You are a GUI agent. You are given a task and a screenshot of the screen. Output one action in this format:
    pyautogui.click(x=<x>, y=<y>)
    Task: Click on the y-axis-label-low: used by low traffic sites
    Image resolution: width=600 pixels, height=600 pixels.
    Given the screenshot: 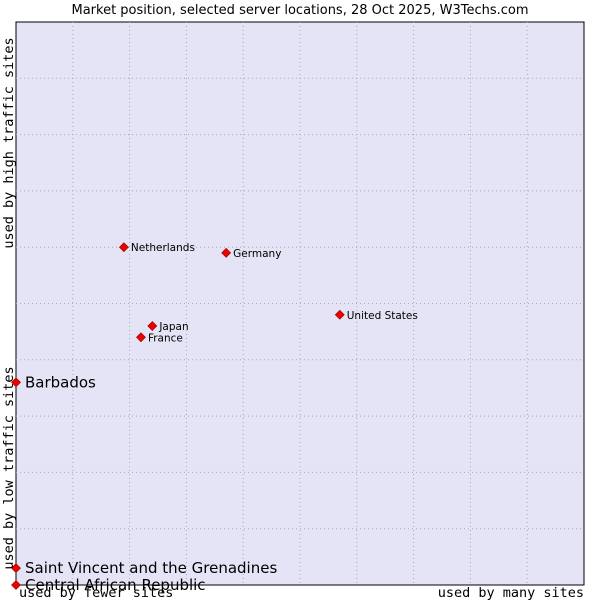 What is the action you would take?
    pyautogui.click(x=9, y=467)
    